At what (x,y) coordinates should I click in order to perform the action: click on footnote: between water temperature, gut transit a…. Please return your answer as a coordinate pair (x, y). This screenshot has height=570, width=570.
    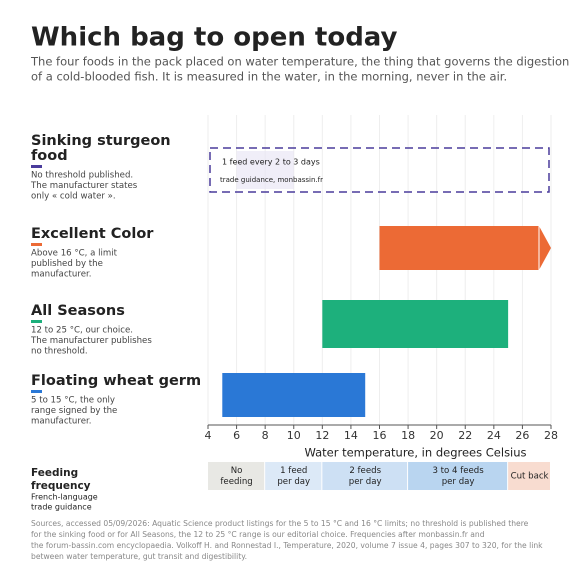
    Looking at the image, I should click on (139, 556).